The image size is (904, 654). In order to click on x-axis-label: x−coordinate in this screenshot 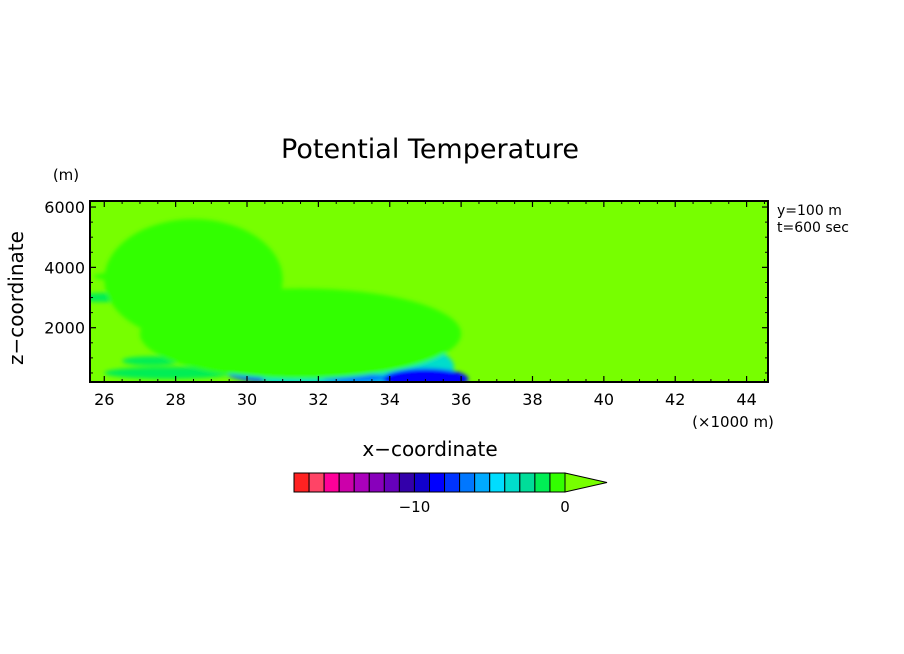, I will do `click(429, 449)`.